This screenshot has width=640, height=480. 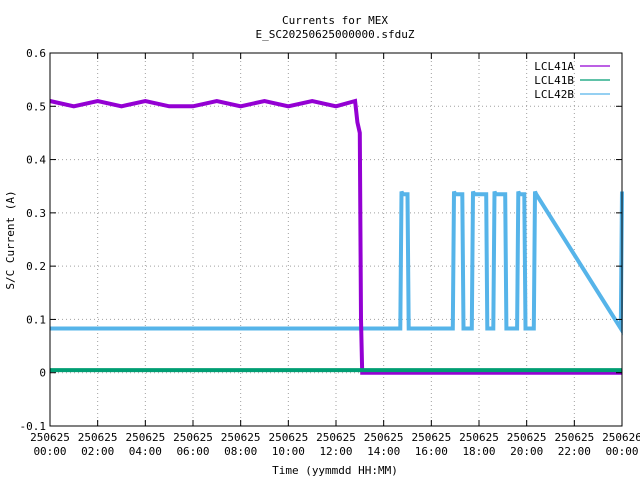 I want to click on y-tick-label: 0.5, so click(x=36, y=106).